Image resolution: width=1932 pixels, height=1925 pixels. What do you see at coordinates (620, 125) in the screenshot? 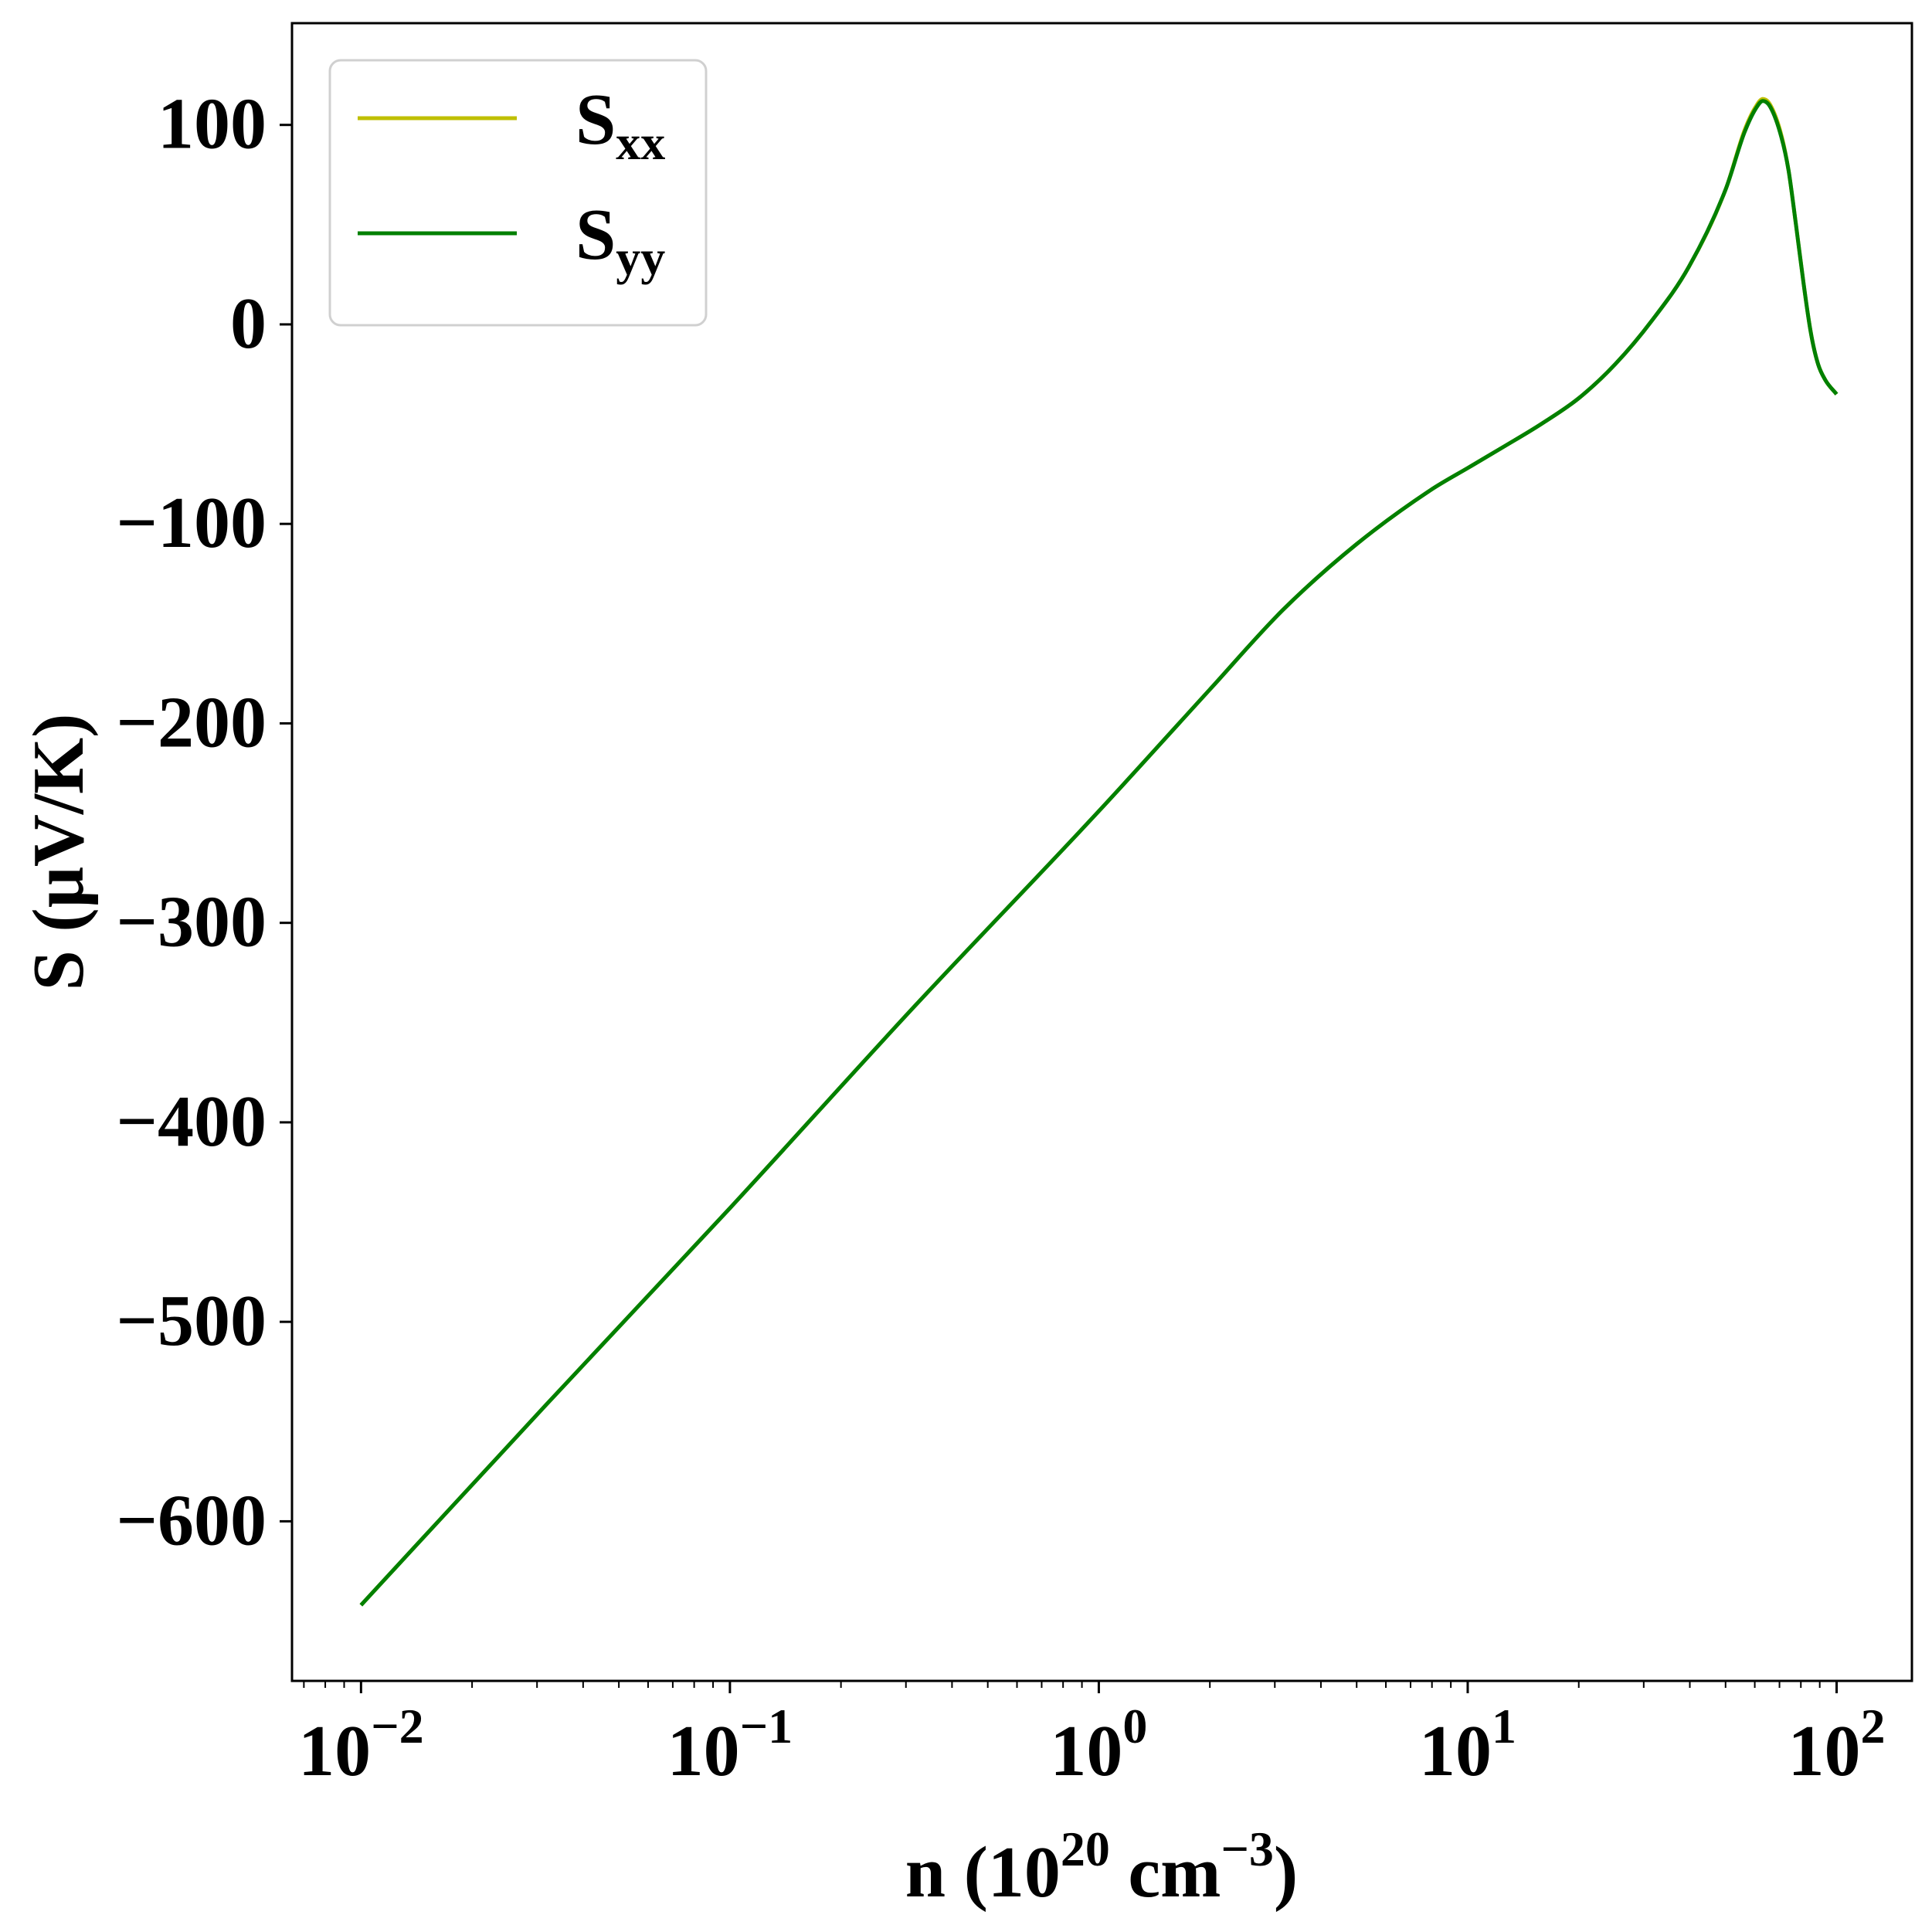
I see `legend-label-sxx: Sxx` at bounding box center [620, 125].